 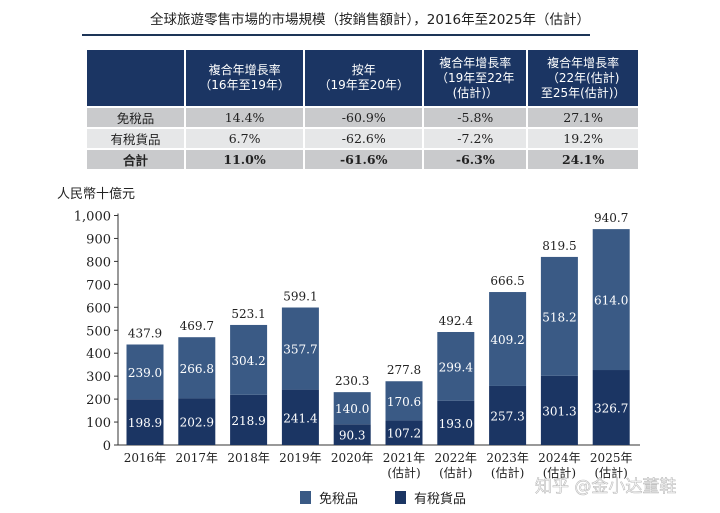 I want to click on table-header, so click(x=135, y=78).